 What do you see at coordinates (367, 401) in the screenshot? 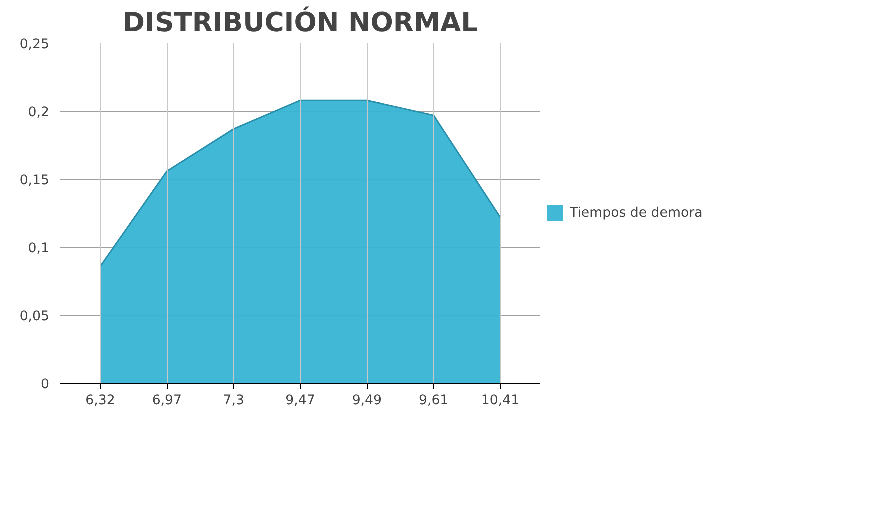
I see `x-tick-label: 9,49` at bounding box center [367, 401].